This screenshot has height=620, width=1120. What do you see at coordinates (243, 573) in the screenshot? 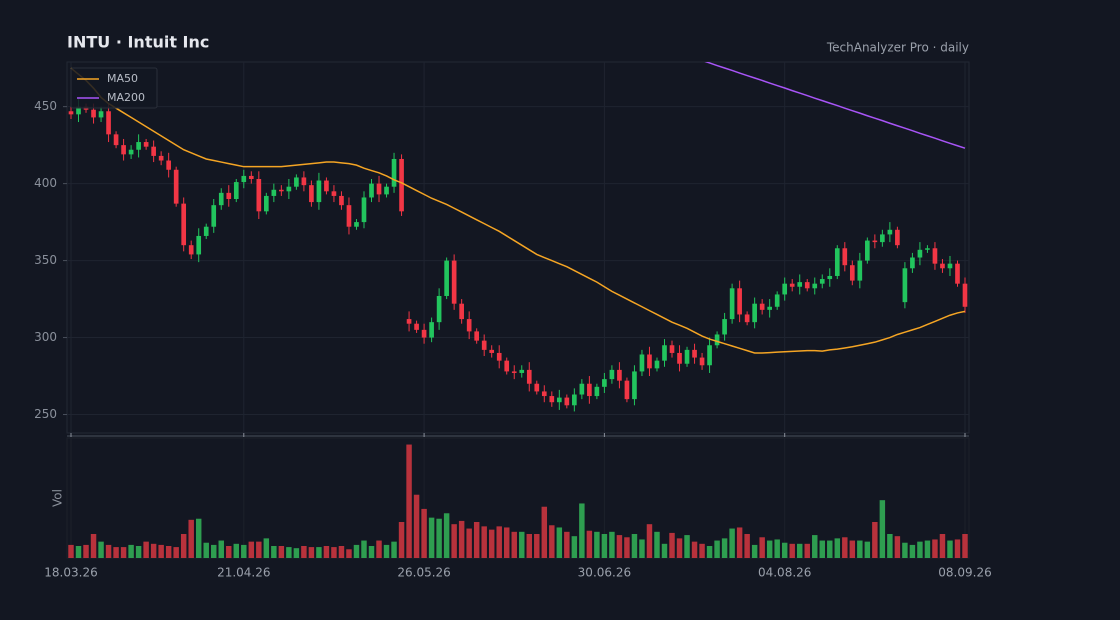
I see `x-tick-label: 21.04.26` at bounding box center [243, 573].